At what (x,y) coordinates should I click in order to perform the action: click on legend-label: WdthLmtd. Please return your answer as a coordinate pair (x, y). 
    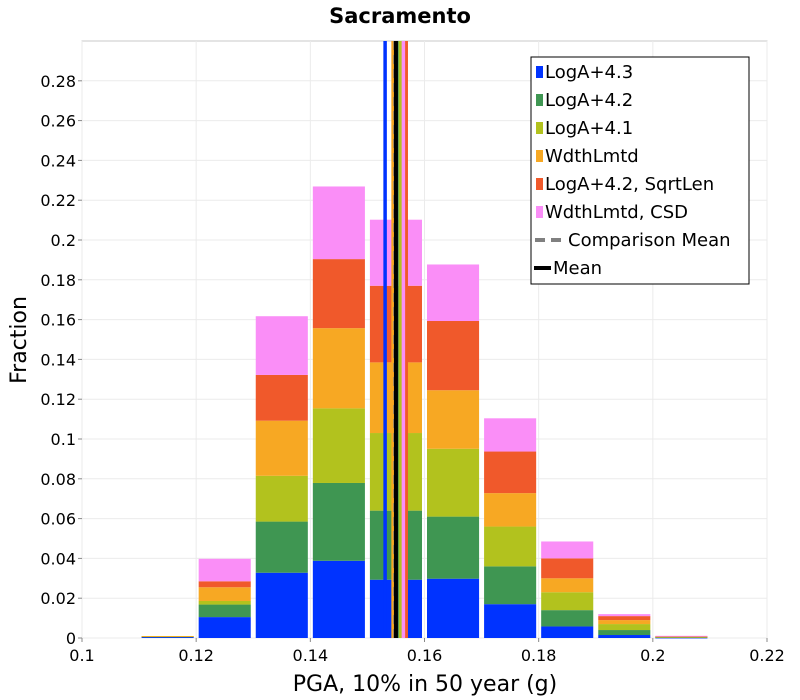
    Looking at the image, I should click on (592, 156).